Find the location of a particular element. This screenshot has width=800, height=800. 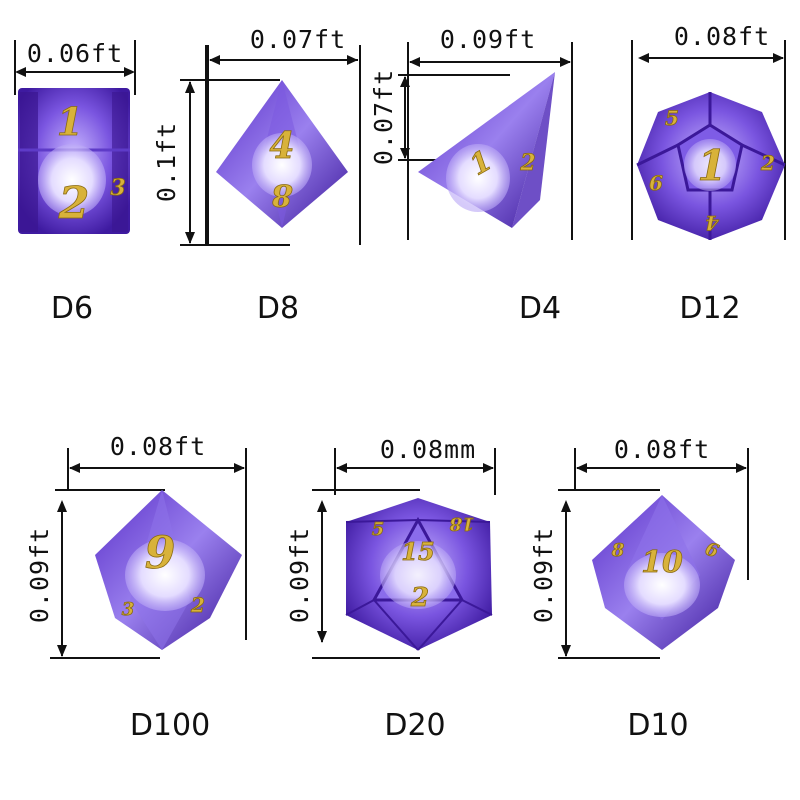

d12-die-image: 1 5 6 2 4 is located at coordinates (711, 166).